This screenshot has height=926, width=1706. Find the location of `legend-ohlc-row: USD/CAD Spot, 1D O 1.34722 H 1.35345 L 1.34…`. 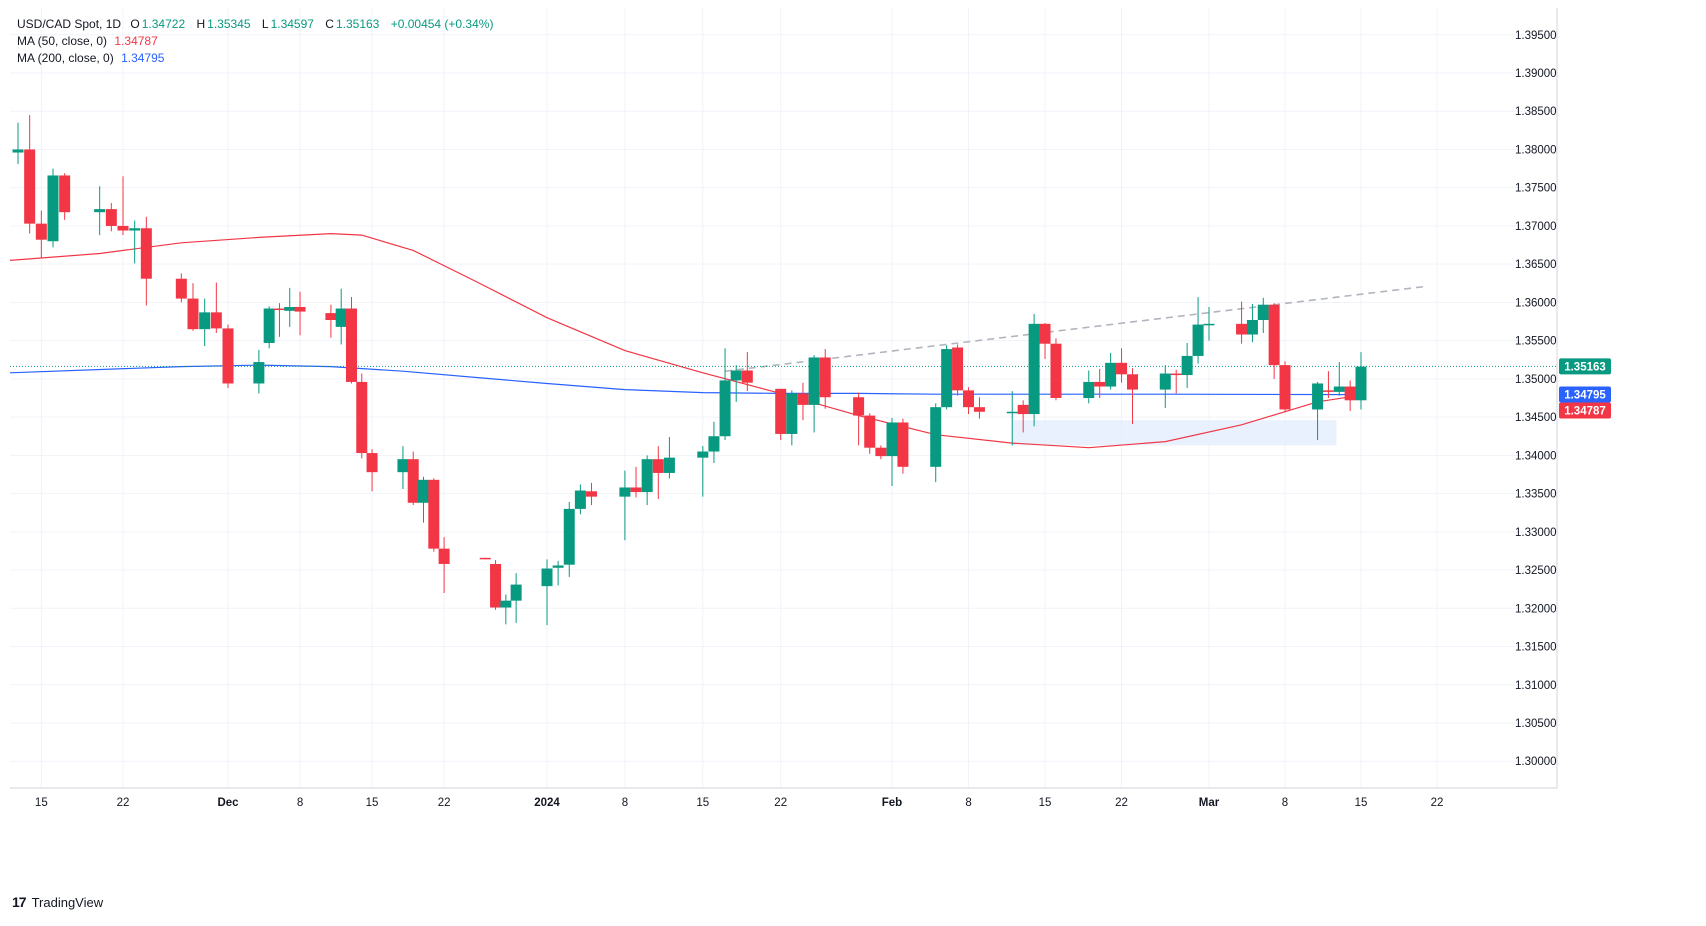

legend-ohlc-row: USD/CAD Spot, 1D O 1.34722 H 1.35345 L 1.34… is located at coordinates (255, 24).